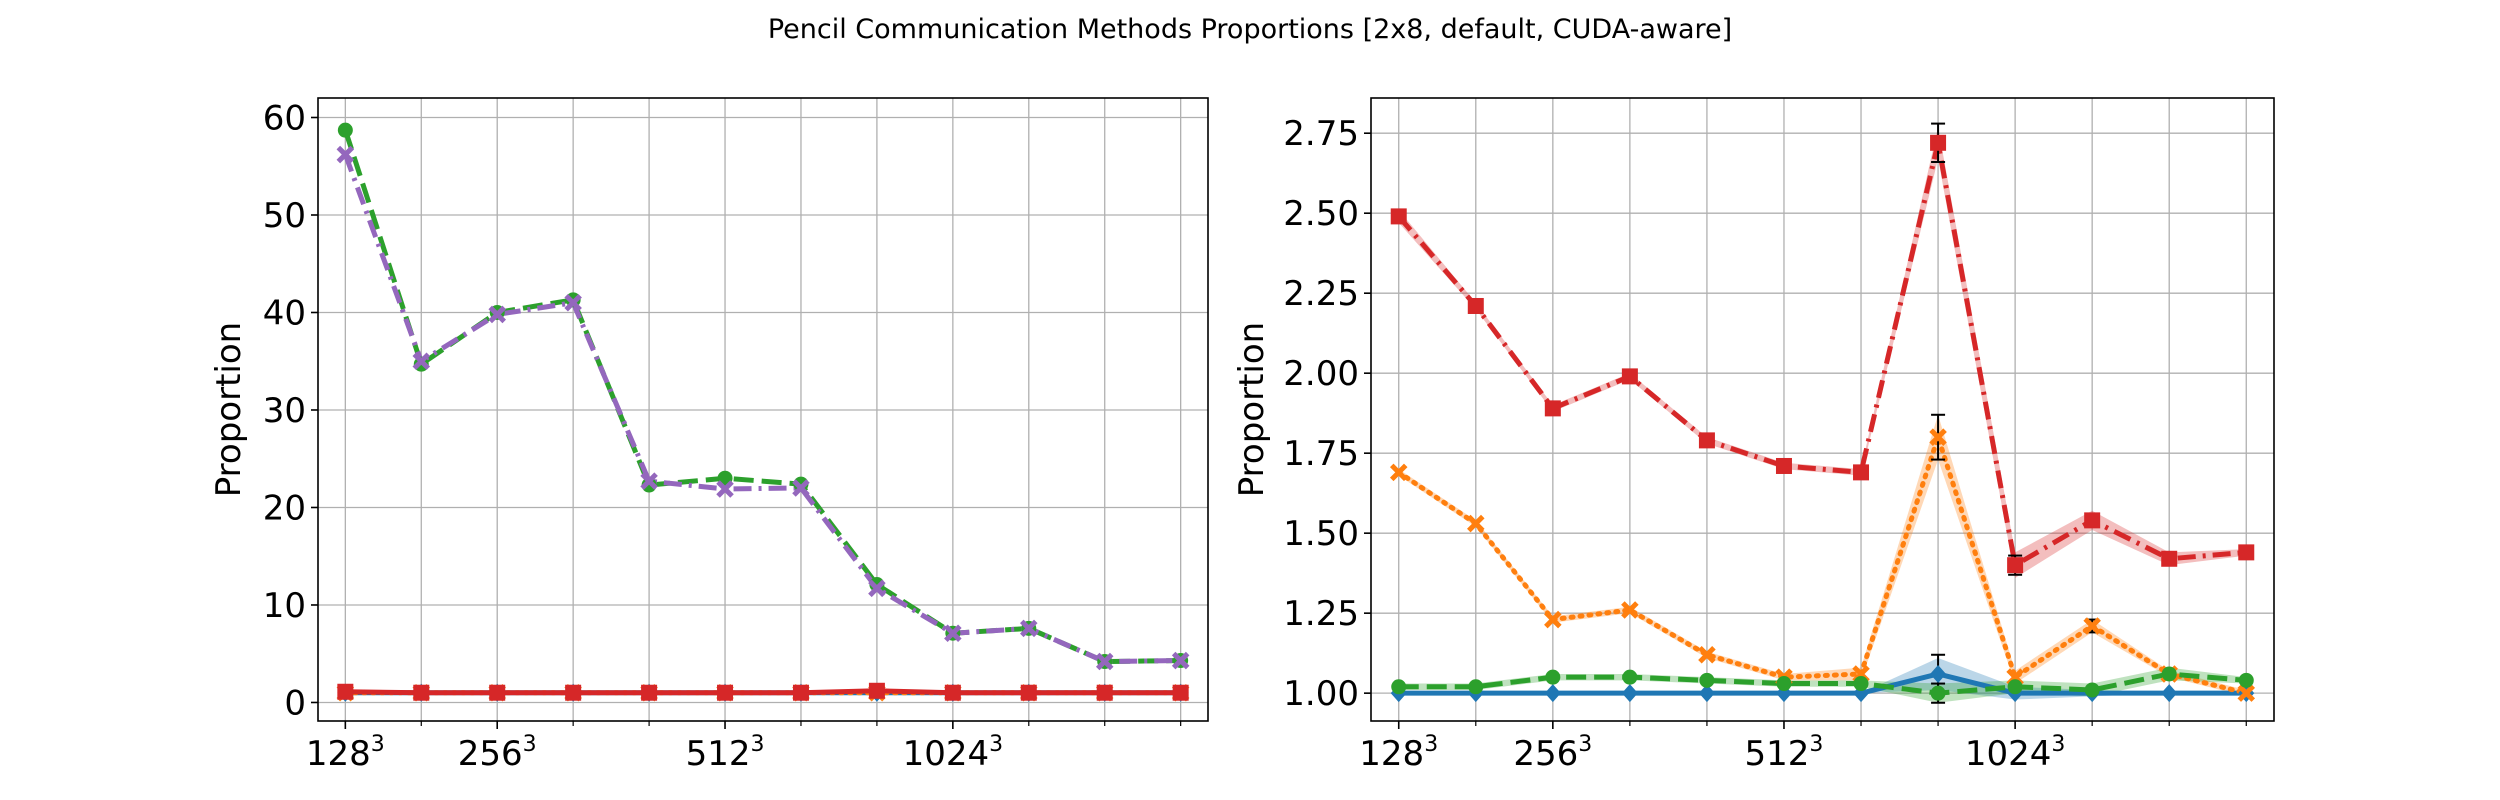 Image resolution: width=2500 pixels, height=800 pixels. Describe the element at coordinates (284, 118) in the screenshot. I see `y-tick-label: 60` at that location.